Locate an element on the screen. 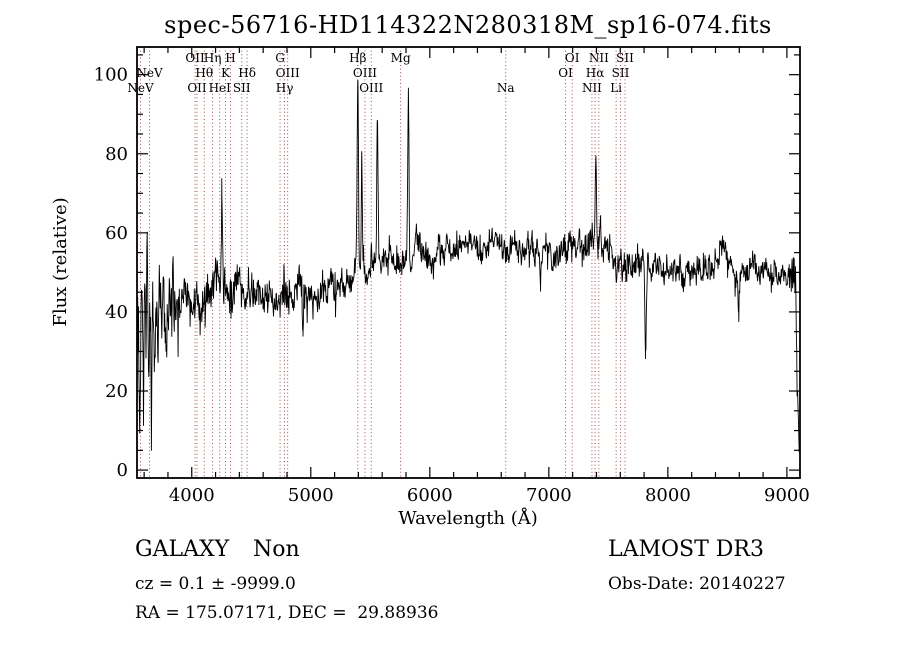 This screenshot has height=653, width=900. x-tick-label: 8000 is located at coordinates (668, 495).